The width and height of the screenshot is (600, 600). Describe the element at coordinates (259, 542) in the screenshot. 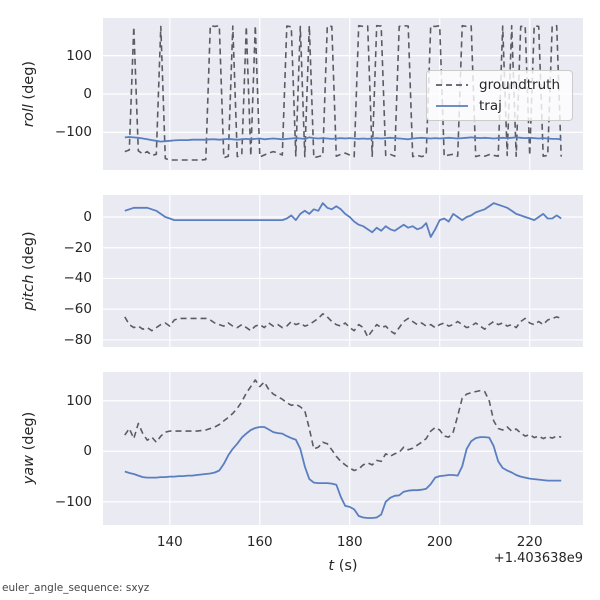

I see `x-tick-label: 160` at that location.